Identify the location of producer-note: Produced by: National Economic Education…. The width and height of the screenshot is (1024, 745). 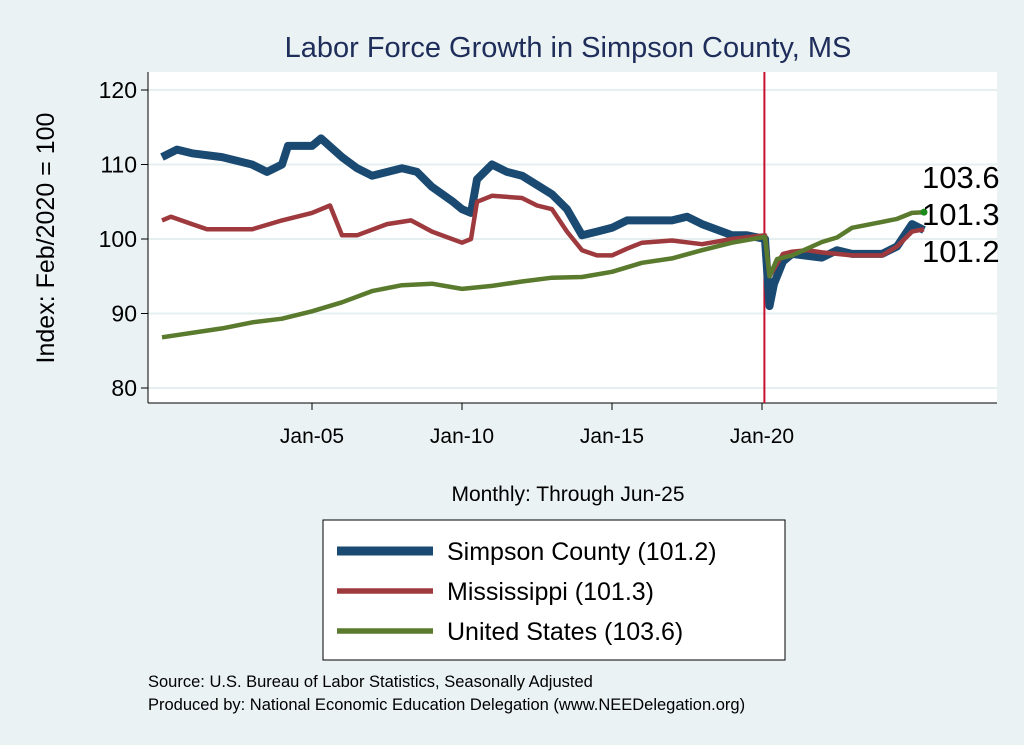
(446, 705).